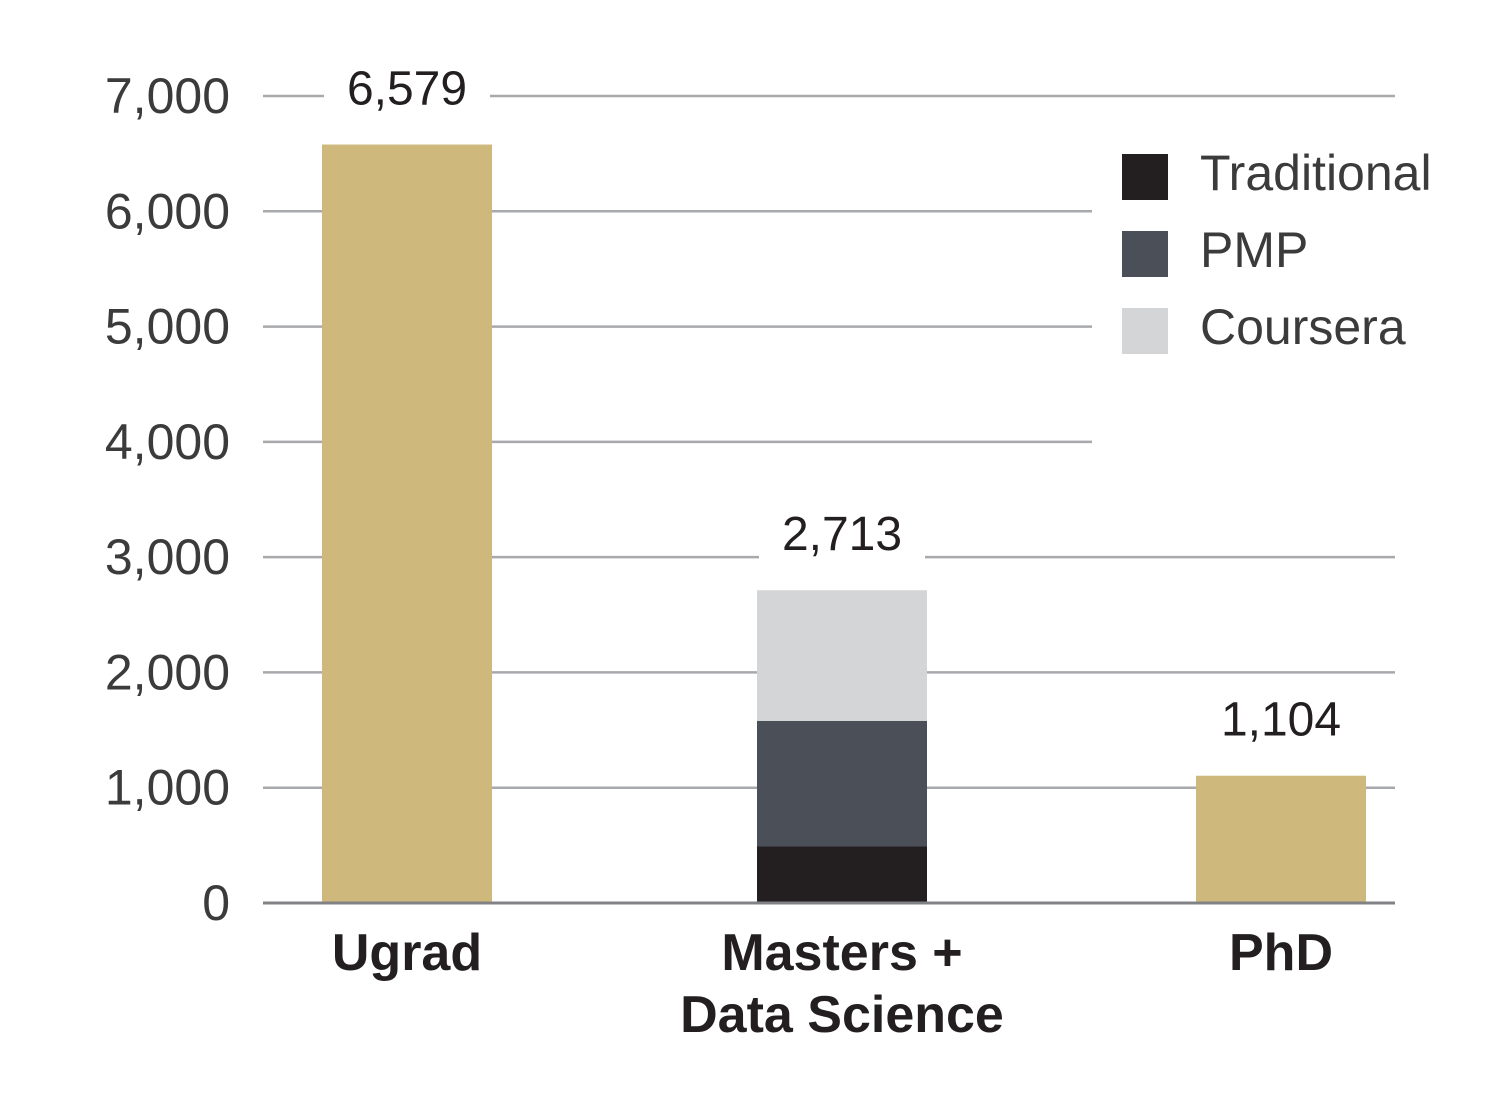 The image size is (1500, 1103). I want to click on legend: Traditional PMP Coursera, so click(1262, 300).